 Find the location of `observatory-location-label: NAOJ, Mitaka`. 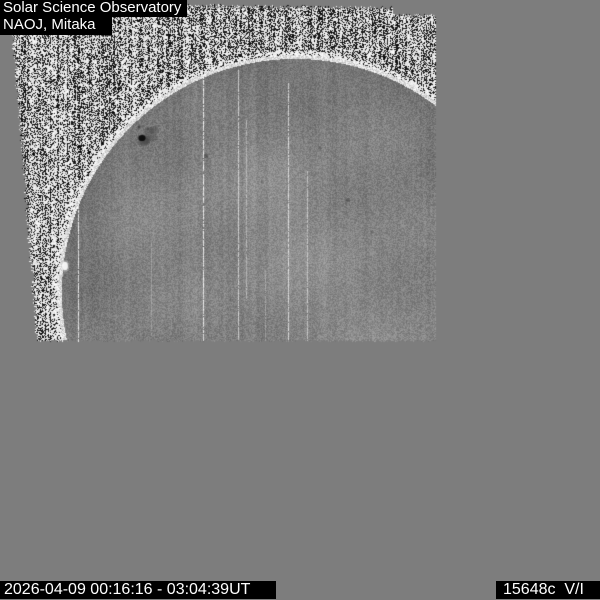

observatory-location-label: NAOJ, Mitaka is located at coordinates (56, 26).